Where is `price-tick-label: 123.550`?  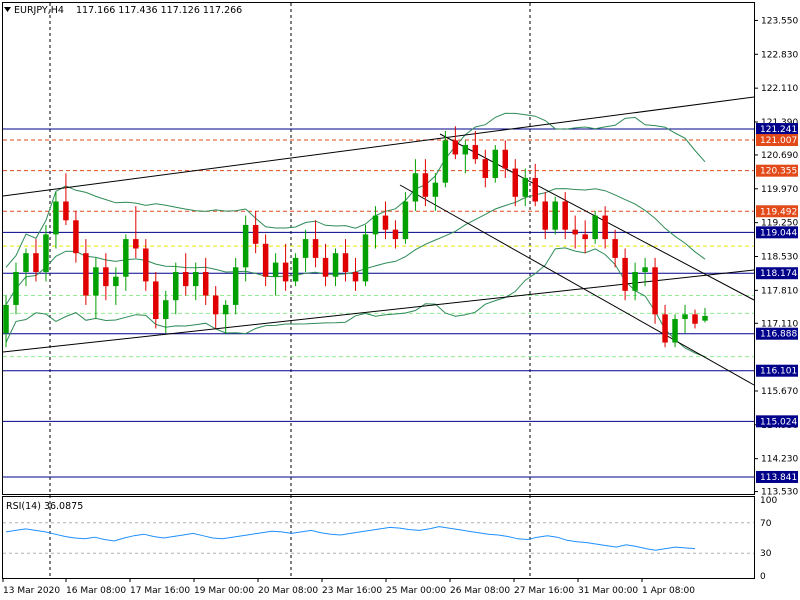 price-tick-label: 123.550 is located at coordinates (779, 21).